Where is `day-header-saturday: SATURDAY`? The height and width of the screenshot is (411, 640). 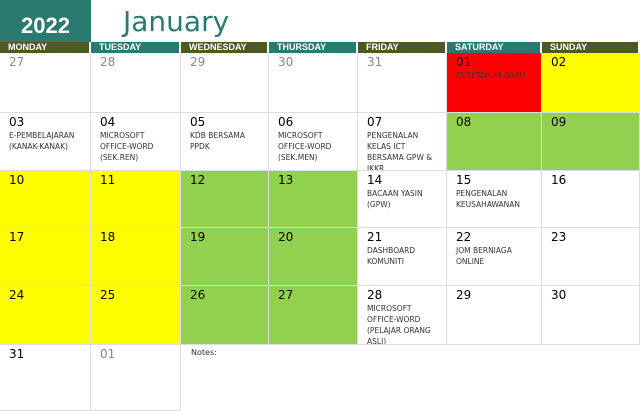 day-header-saturday: SATURDAY is located at coordinates (493, 47).